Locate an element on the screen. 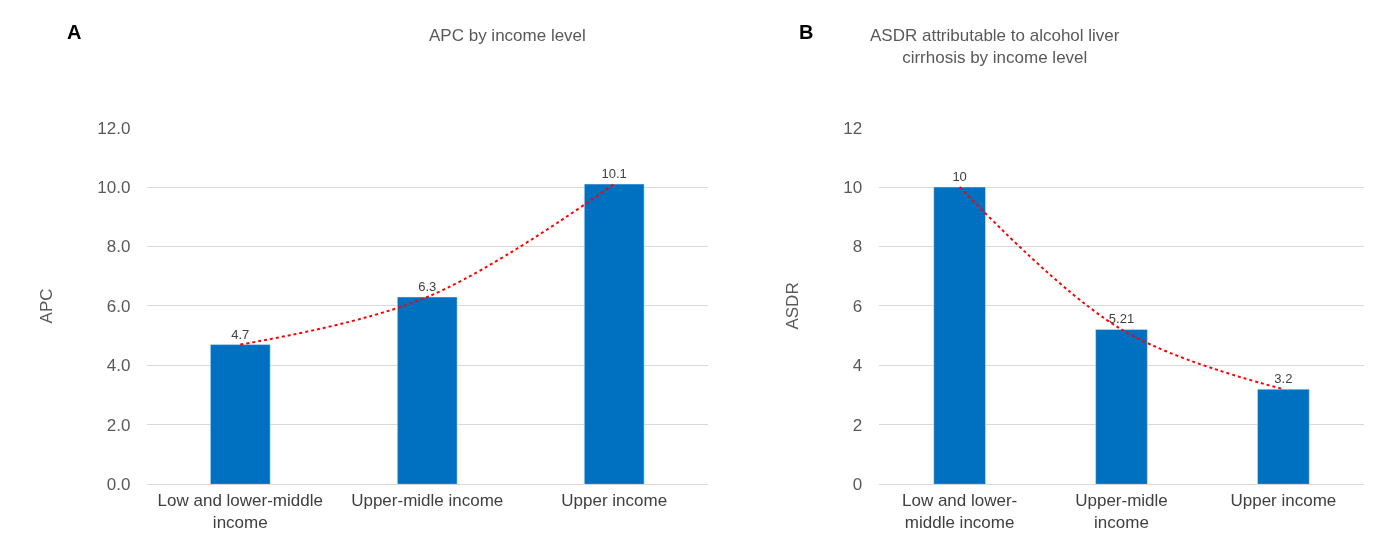 Image resolution: width=1388 pixels, height=556 pixels. y-axis-title: ASDR is located at coordinates (792, 306).